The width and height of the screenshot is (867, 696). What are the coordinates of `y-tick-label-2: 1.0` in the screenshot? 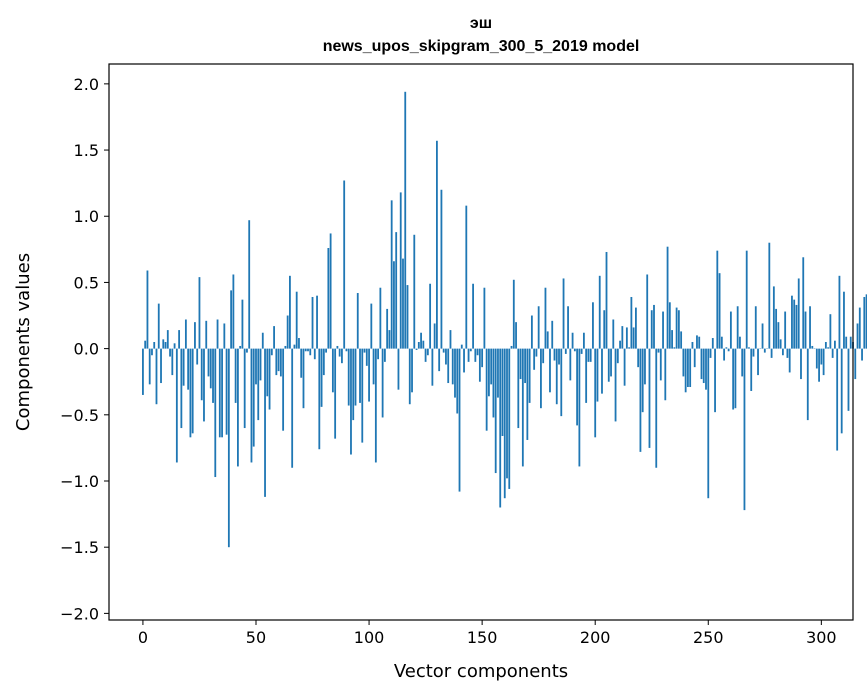 It's located at (86, 216).